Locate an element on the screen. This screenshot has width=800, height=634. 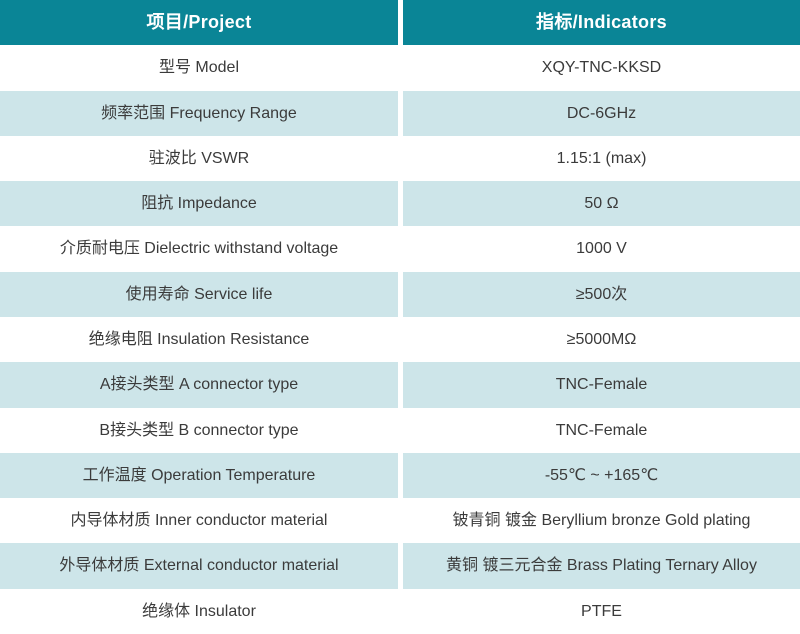
project-cell: 工作温度 Operation Temperature is located at coordinates (199, 475).